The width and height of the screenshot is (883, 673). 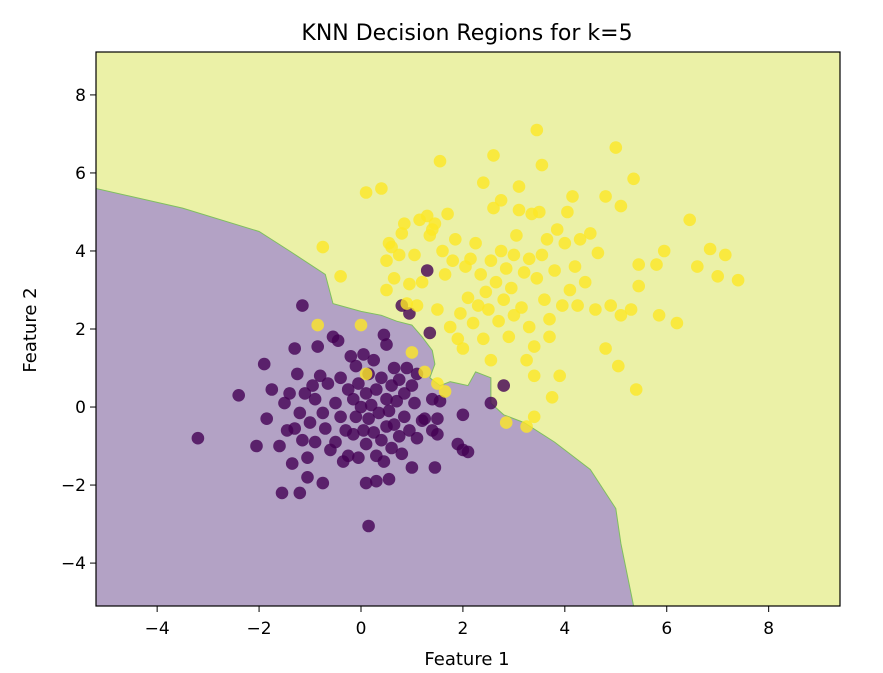 I want to click on x-tick-label: 4, so click(x=564, y=629).